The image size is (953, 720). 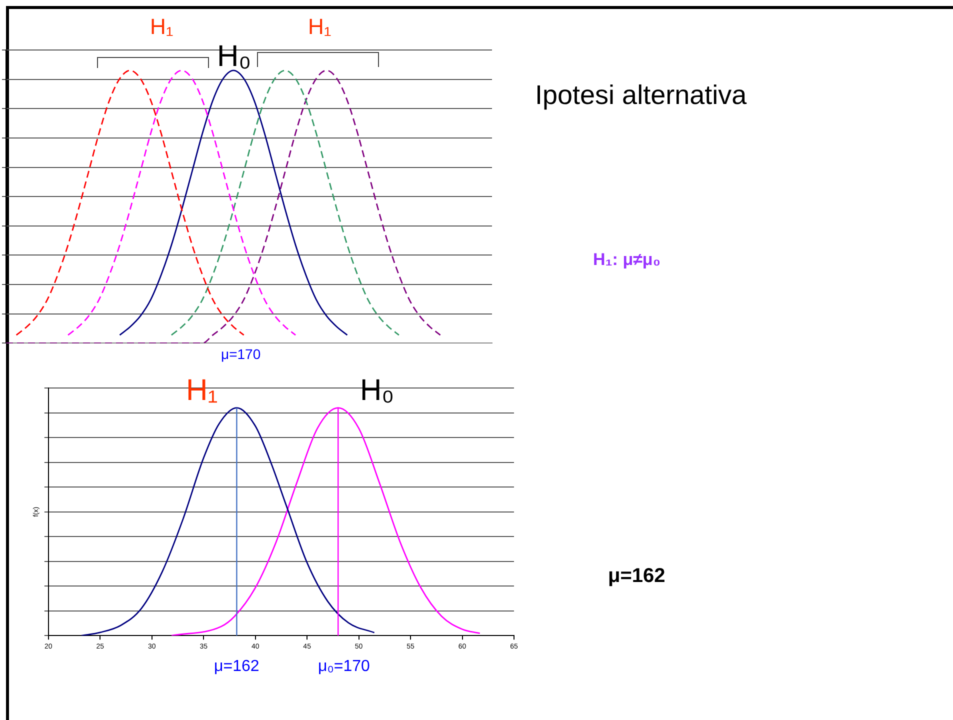 What do you see at coordinates (641, 95) in the screenshot?
I see `text: Ipotesi alternativa` at bounding box center [641, 95].